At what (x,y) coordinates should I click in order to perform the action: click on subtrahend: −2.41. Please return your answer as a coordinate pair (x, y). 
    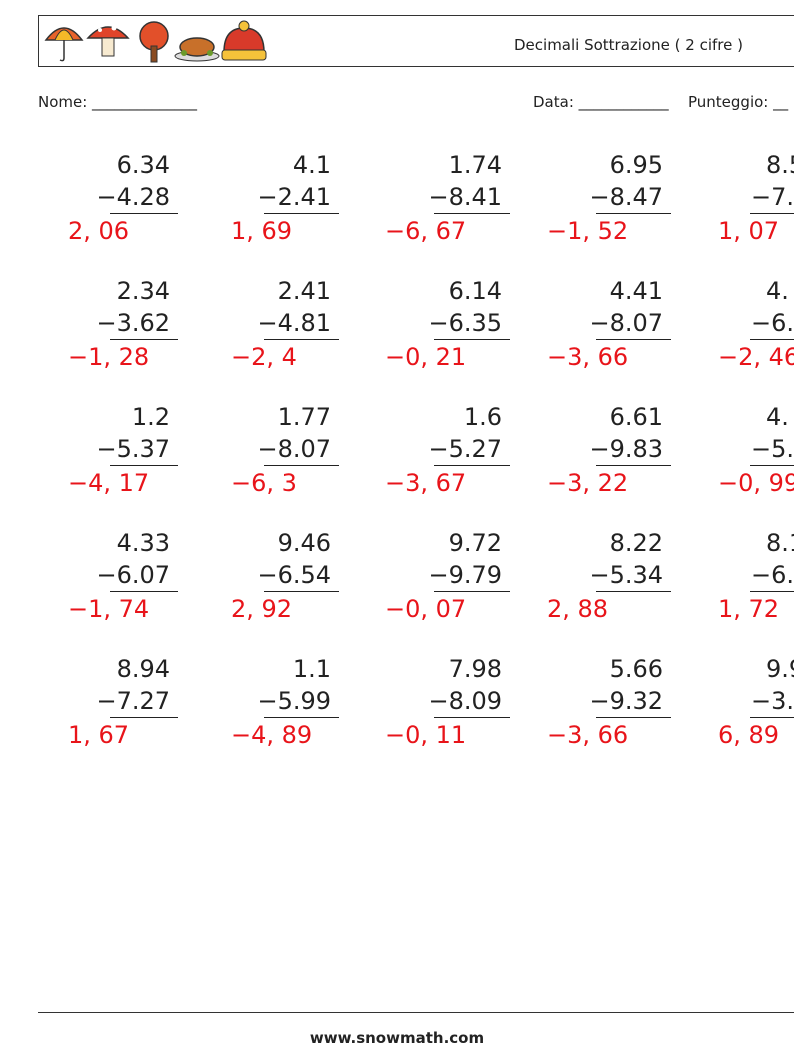
    Looking at the image, I should click on (294, 197).